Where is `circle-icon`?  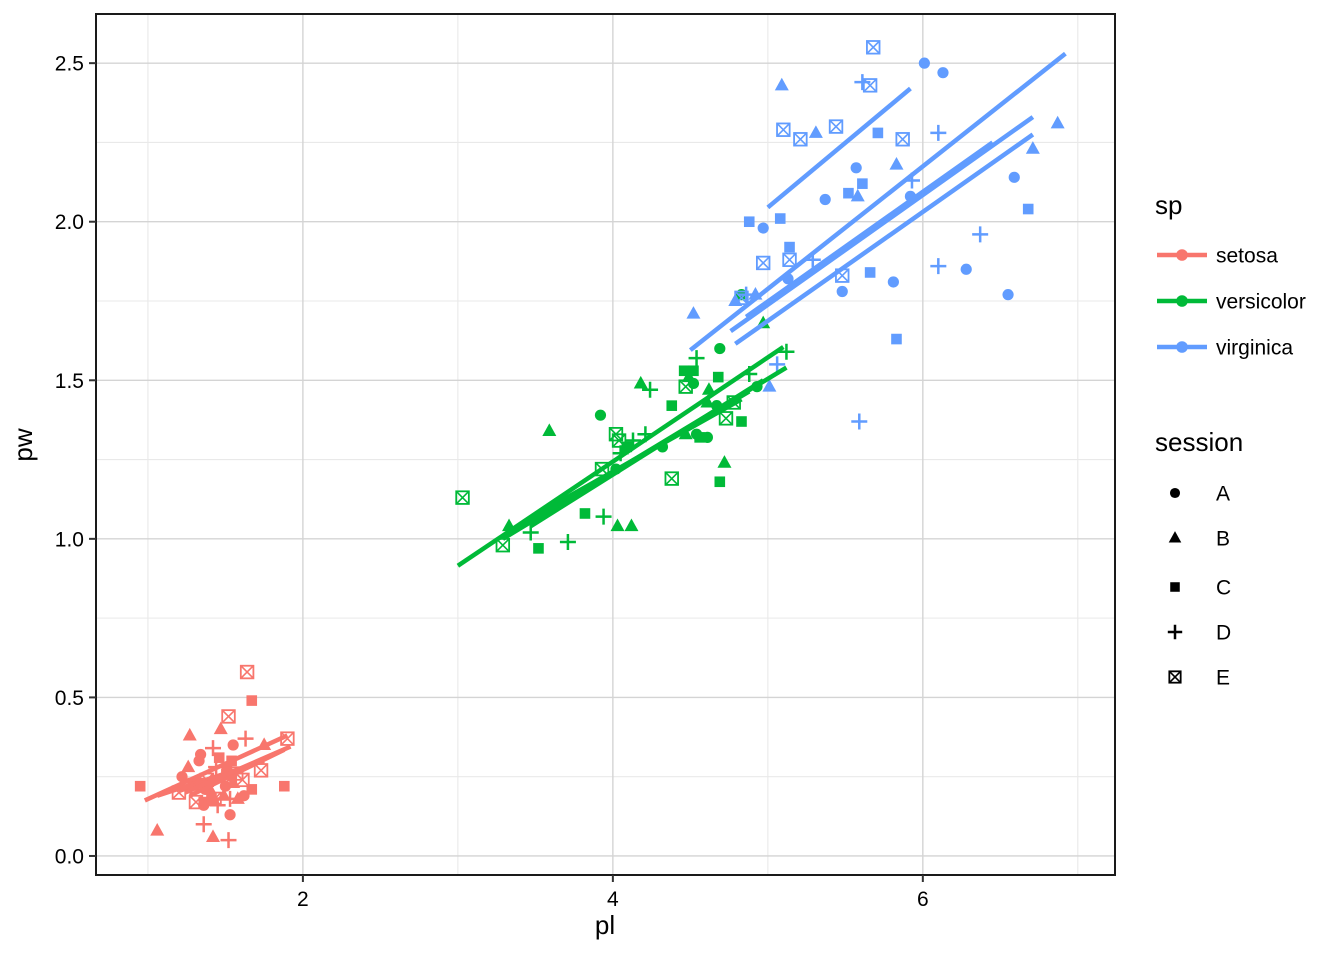
circle-icon is located at coordinates (1175, 493).